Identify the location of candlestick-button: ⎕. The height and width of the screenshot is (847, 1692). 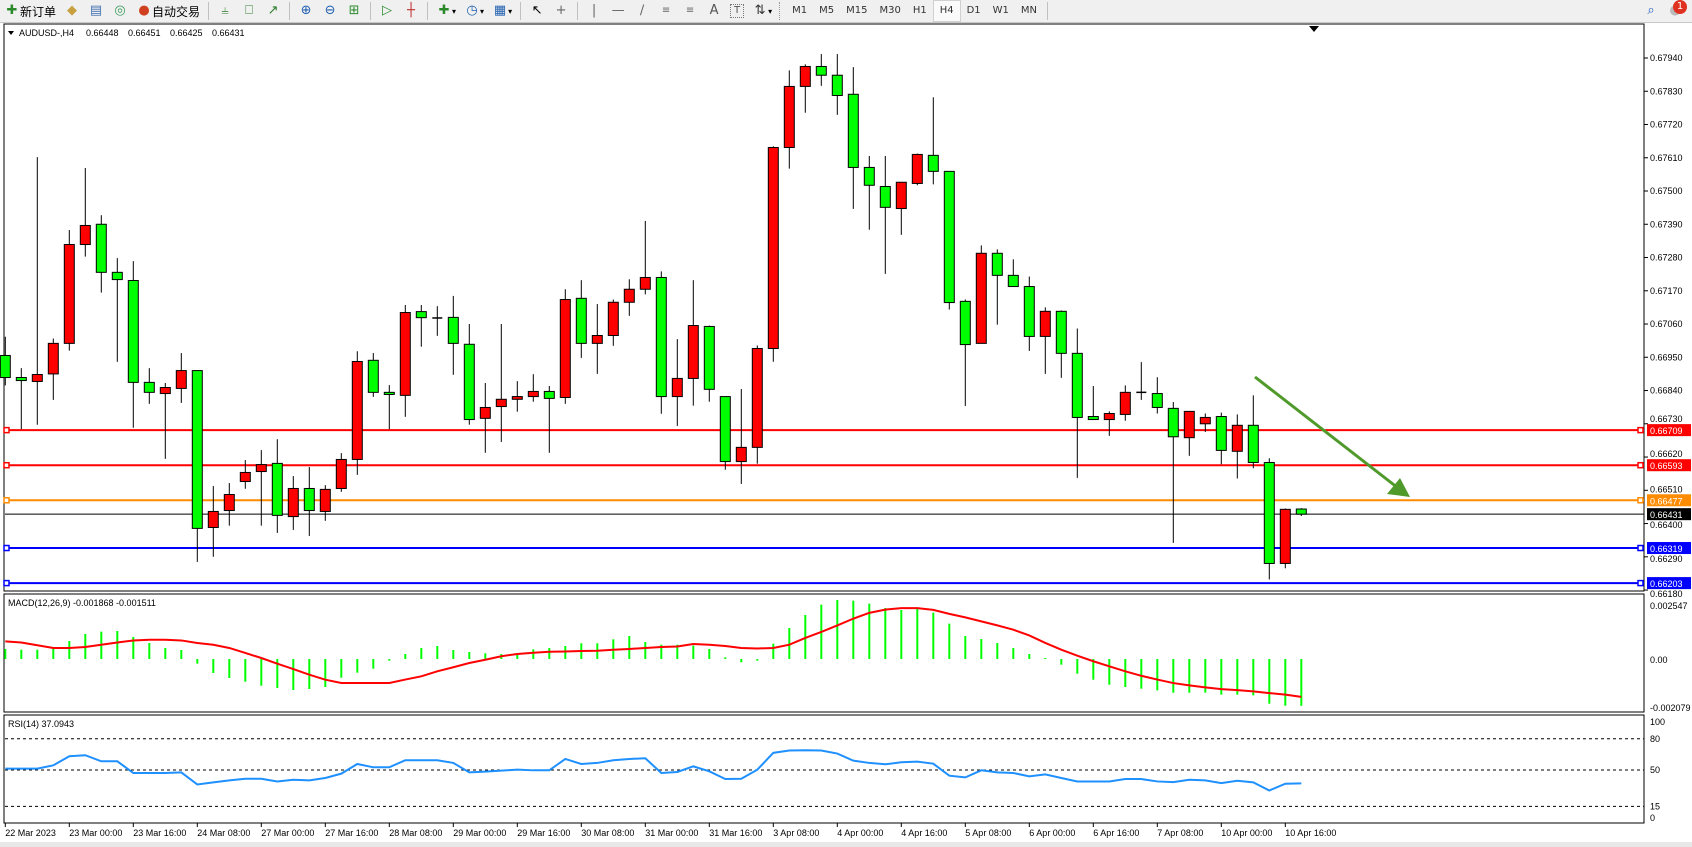
(249, 11).